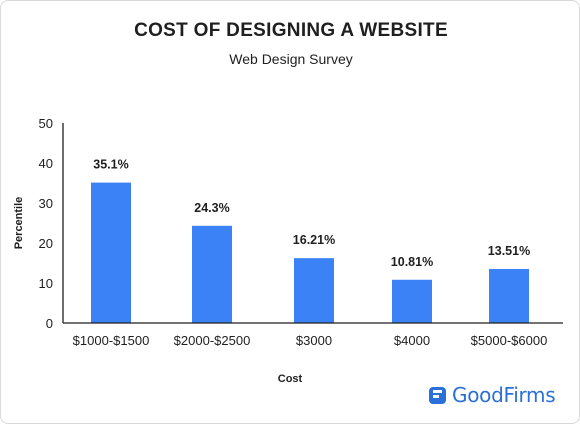 The width and height of the screenshot is (580, 425). Describe the element at coordinates (314, 340) in the screenshot. I see `x-tick-label: $3000` at that location.